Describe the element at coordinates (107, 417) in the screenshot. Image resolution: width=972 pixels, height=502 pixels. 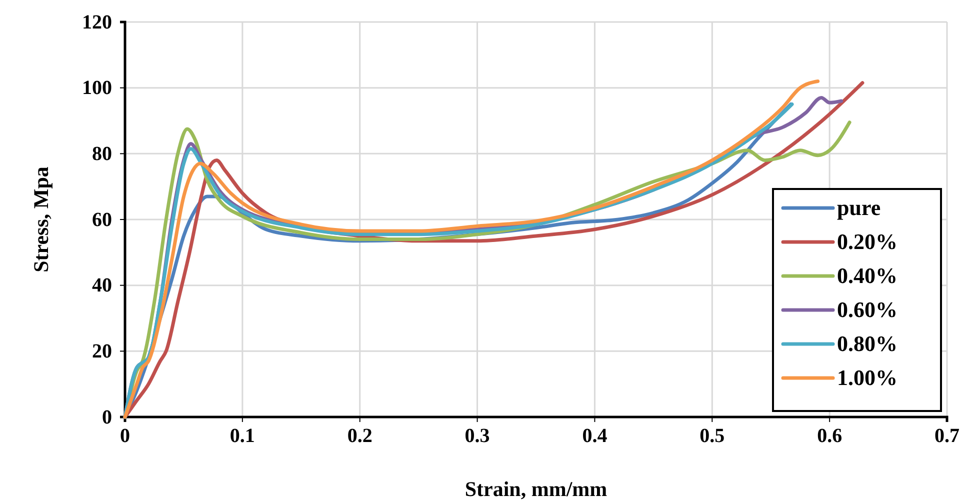
I see `y-tick-label: 0` at that location.